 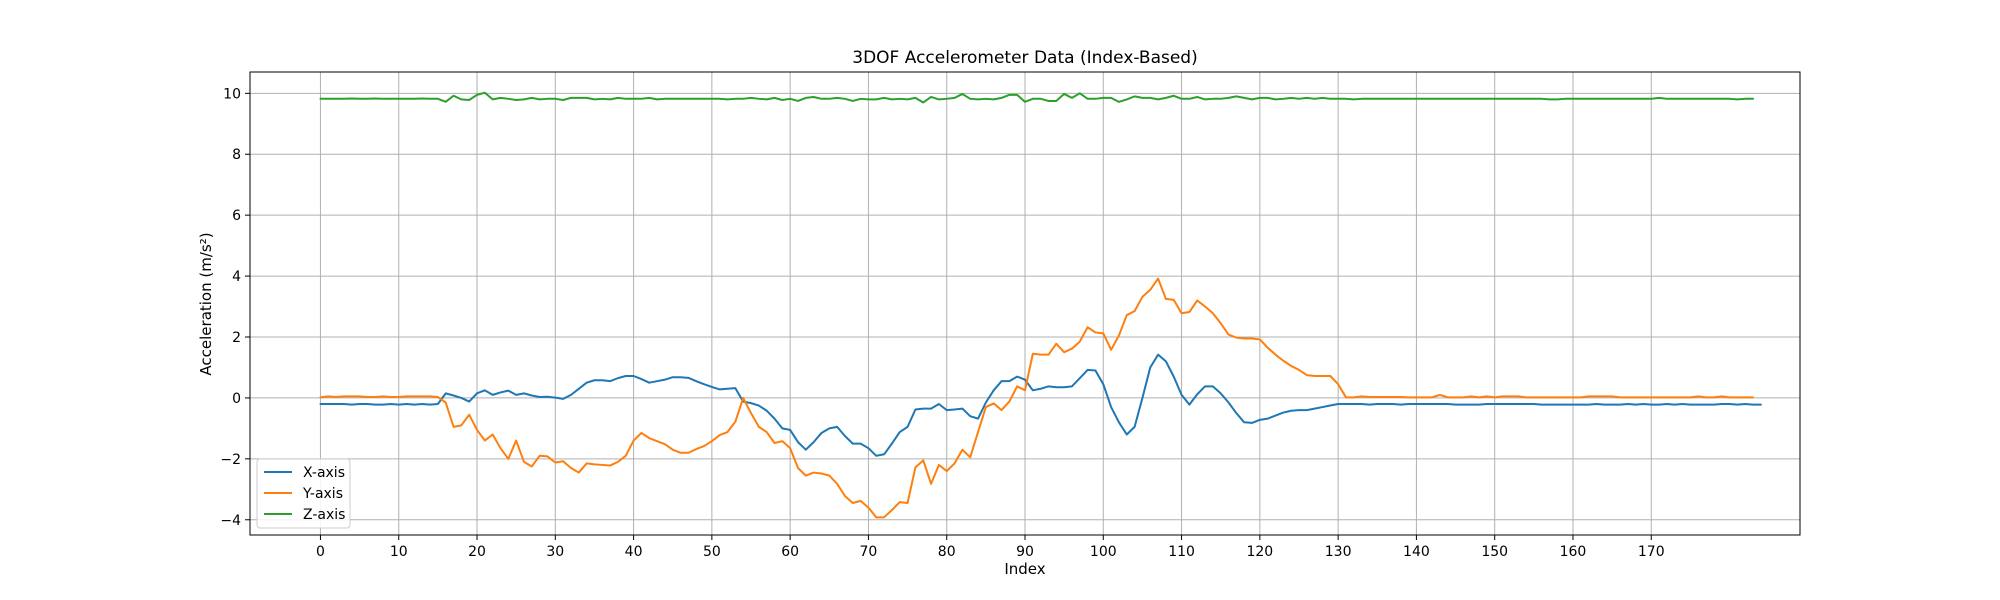 I want to click on x-tick-label: 150, so click(x=1494, y=552).